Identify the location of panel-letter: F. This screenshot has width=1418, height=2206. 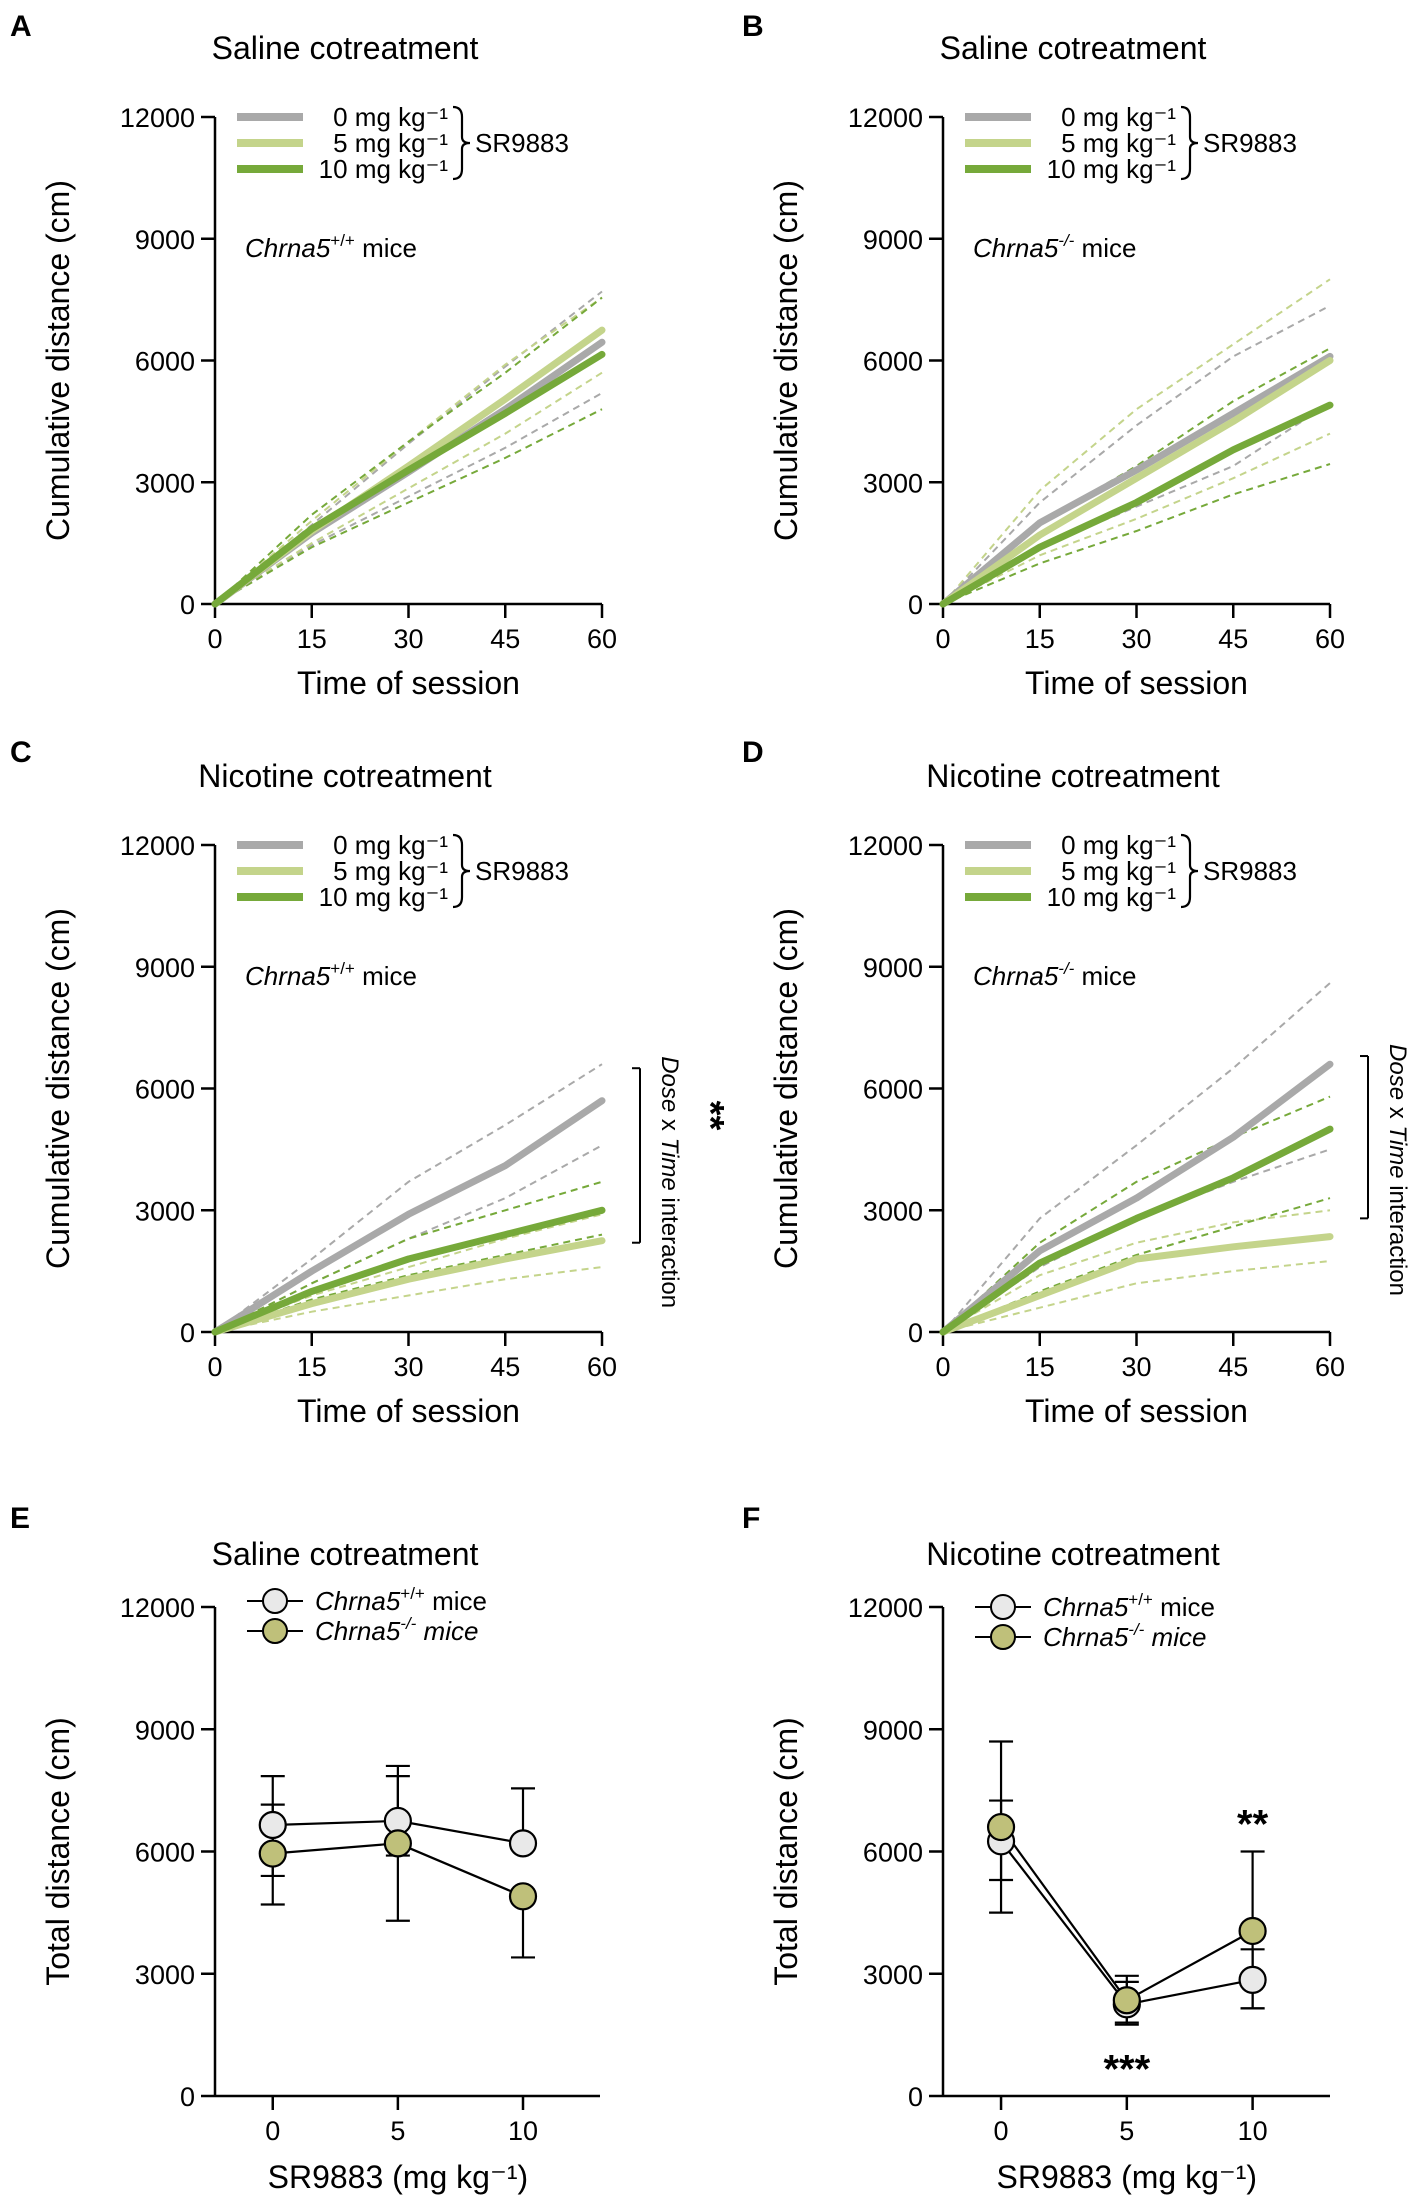
(751, 1518).